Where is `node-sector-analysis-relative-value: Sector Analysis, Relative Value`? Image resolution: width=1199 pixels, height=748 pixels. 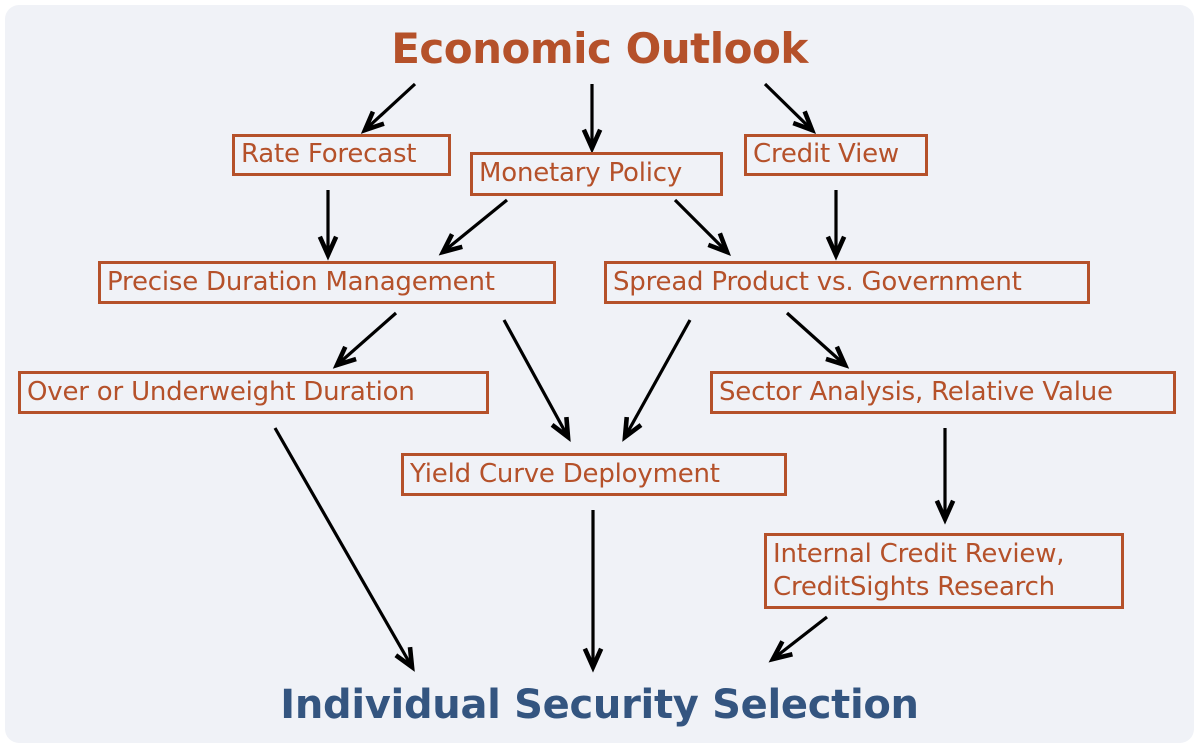
node-sector-analysis-relative-value: Sector Analysis, Relative Value is located at coordinates (943, 392).